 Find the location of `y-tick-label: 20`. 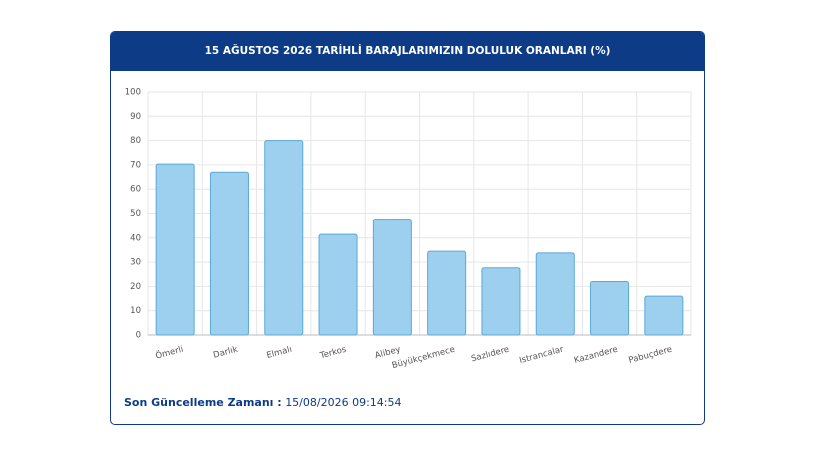

y-tick-label: 20 is located at coordinates (135, 287).